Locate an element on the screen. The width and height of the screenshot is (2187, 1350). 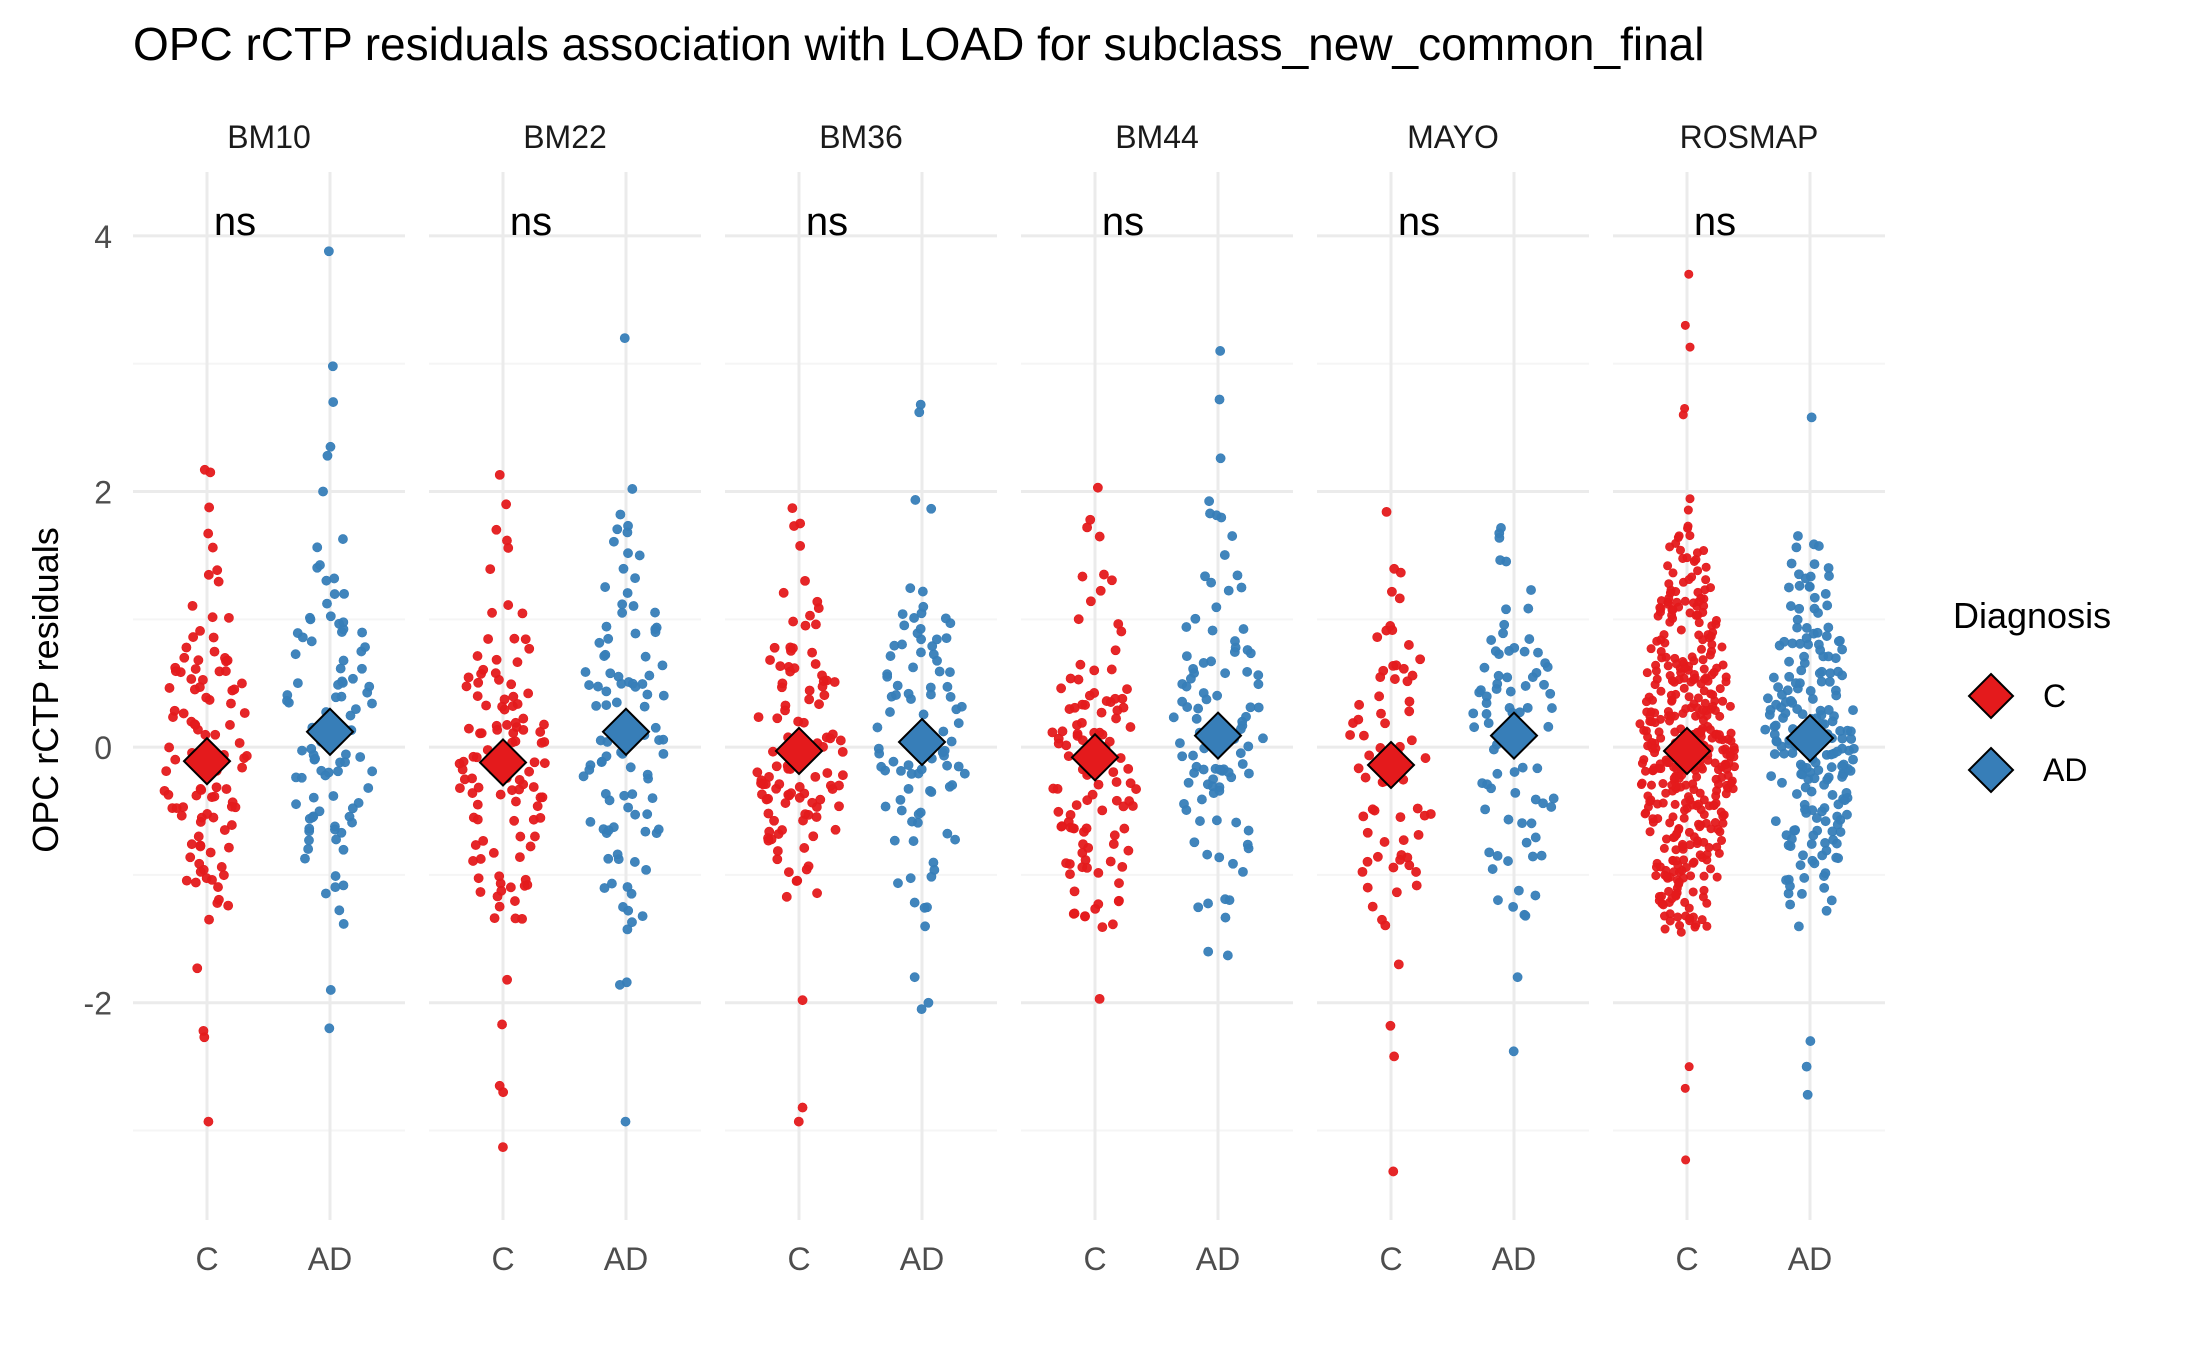
significance-label: ns is located at coordinates (1715, 222).